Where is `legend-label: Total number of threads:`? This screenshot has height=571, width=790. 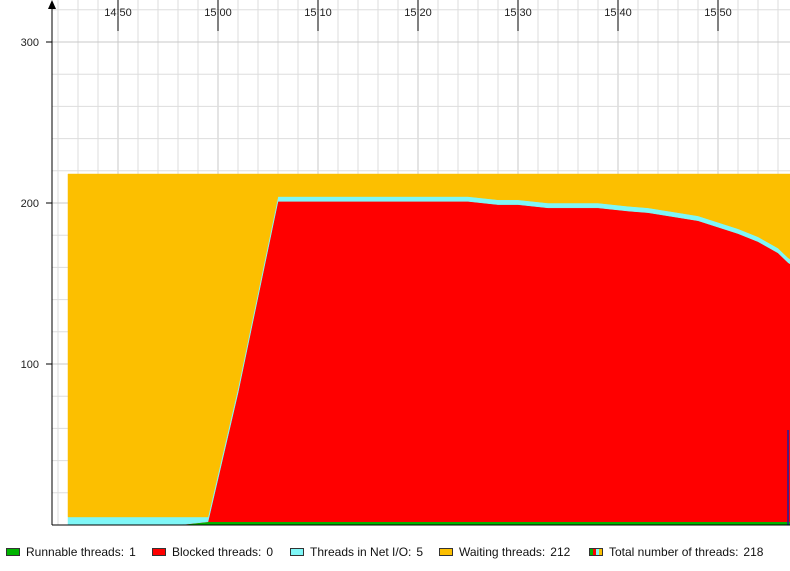 legend-label: Total number of threads: is located at coordinates (674, 552).